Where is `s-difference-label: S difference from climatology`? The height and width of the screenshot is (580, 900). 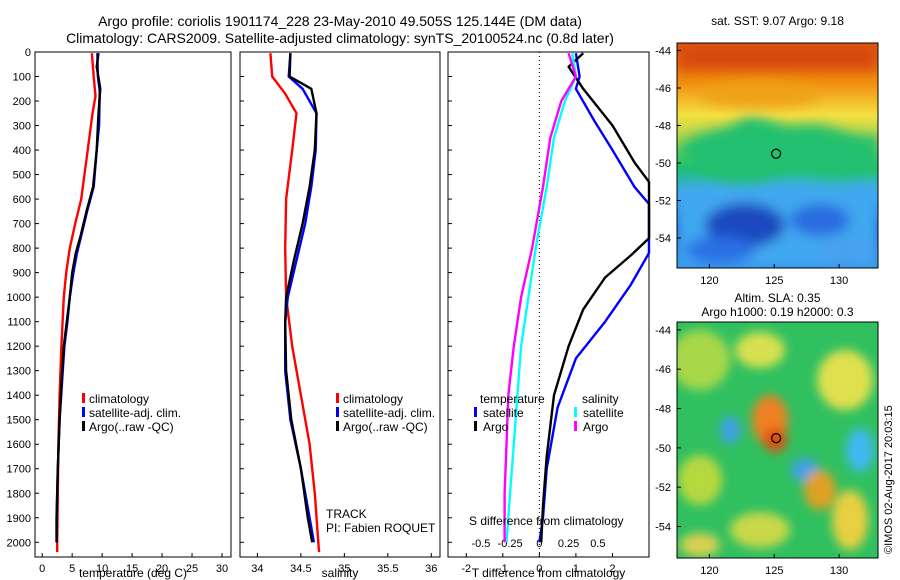
s-difference-label: S difference from climatology is located at coordinates (546, 521).